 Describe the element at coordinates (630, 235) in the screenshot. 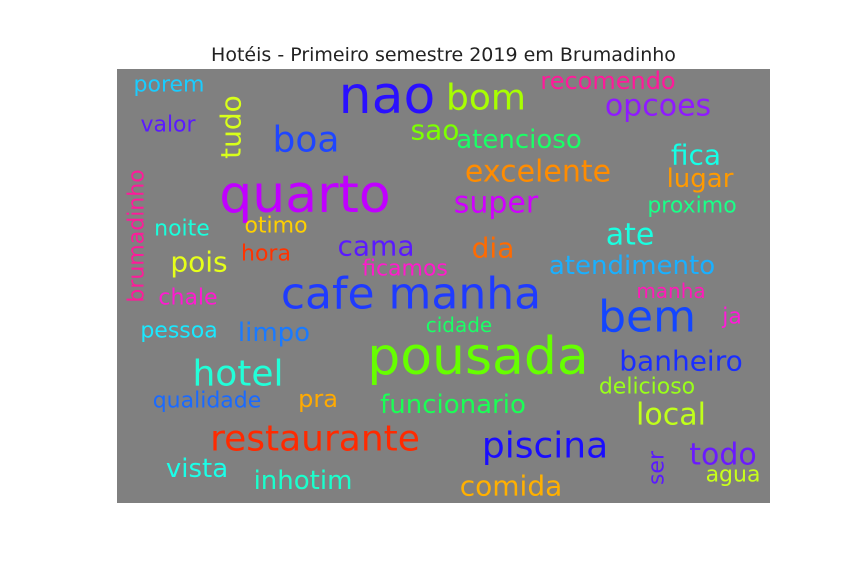

I see `word-ate: ate` at that location.